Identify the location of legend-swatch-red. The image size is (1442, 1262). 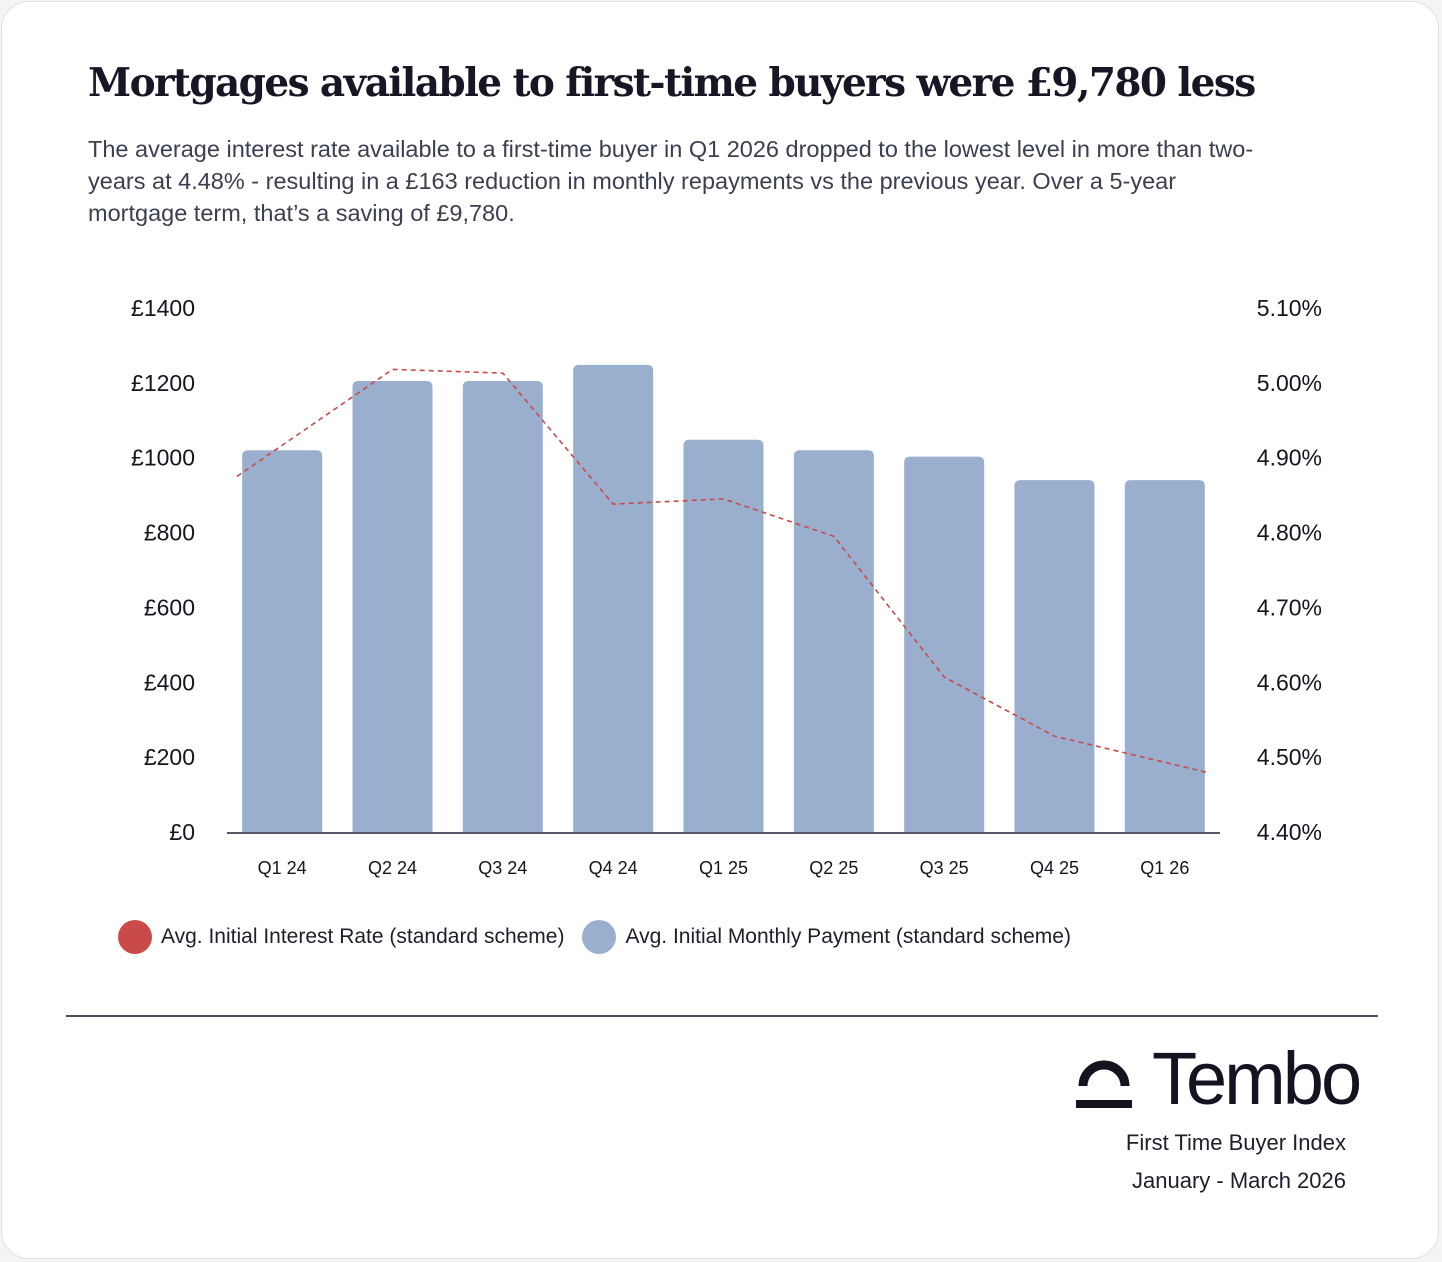
(135, 937).